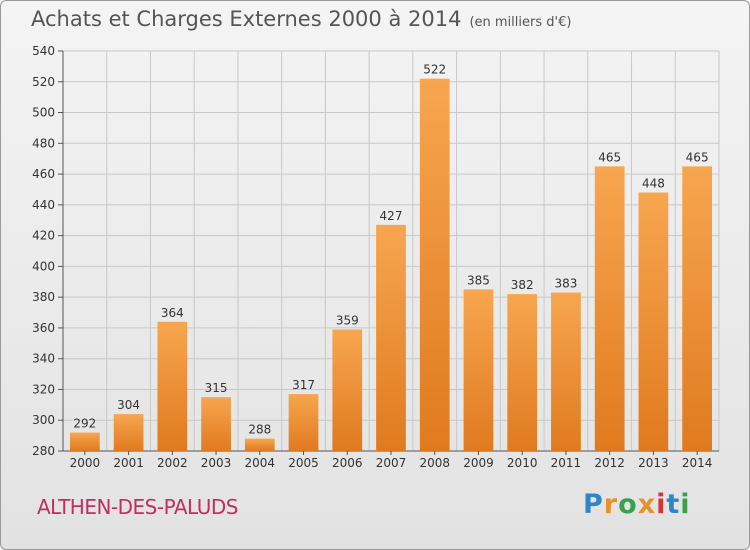 The image size is (750, 550). I want to click on x-tick-label: 2000, so click(85, 463).